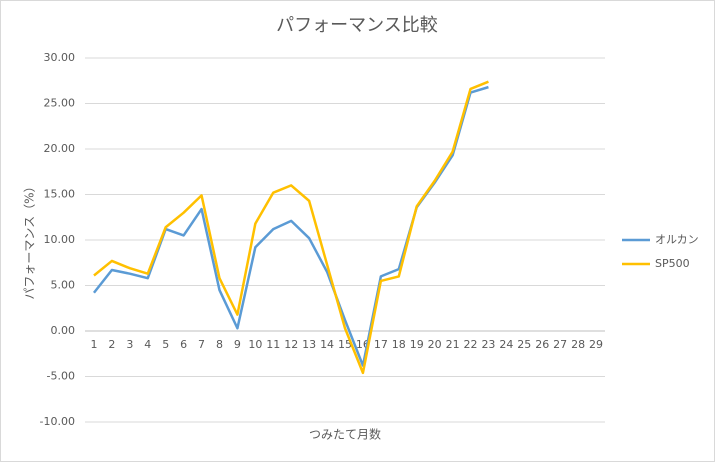 The image size is (715, 462). Describe the element at coordinates (111, 344) in the screenshot. I see `x-tick-label: 2` at that location.